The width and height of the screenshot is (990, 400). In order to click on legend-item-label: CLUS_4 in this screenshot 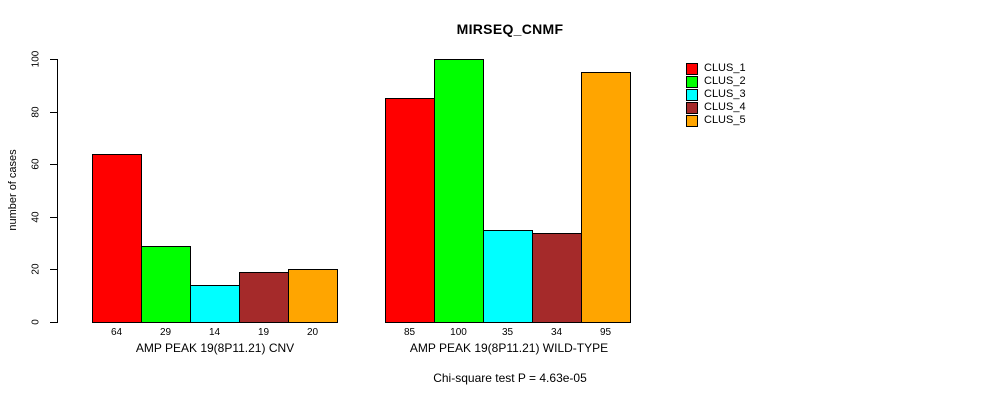, I will do `click(725, 107)`.